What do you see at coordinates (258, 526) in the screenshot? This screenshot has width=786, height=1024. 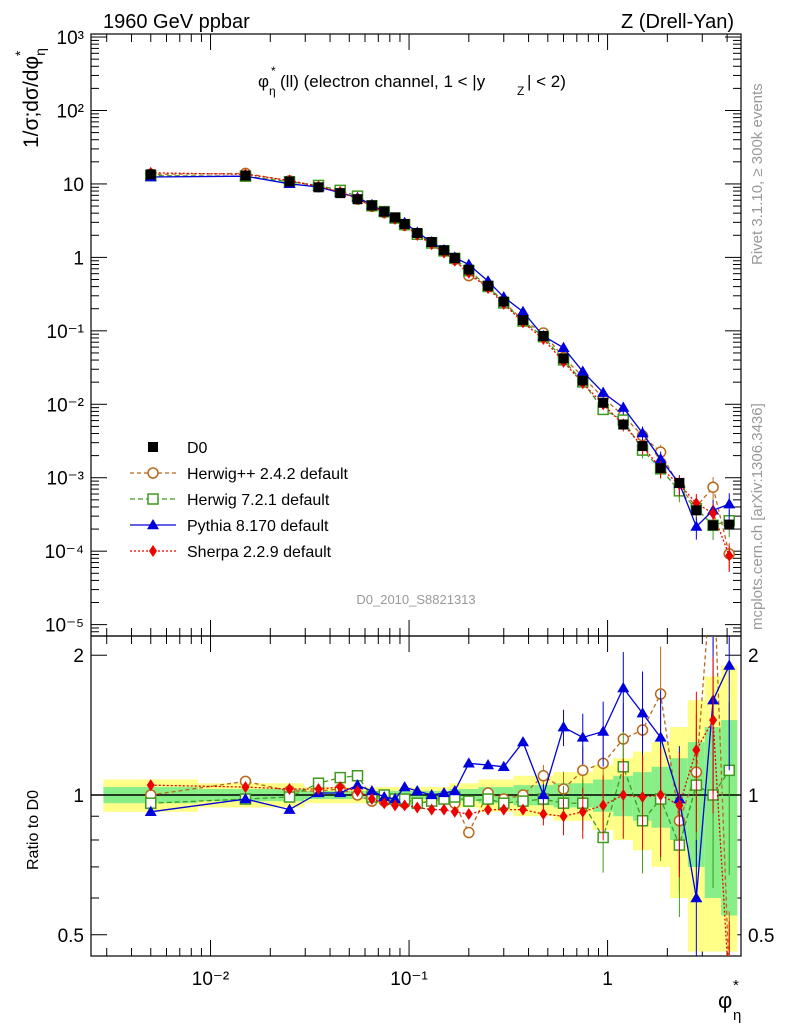 I see `legend-label: Pythia 8.170 default` at bounding box center [258, 526].